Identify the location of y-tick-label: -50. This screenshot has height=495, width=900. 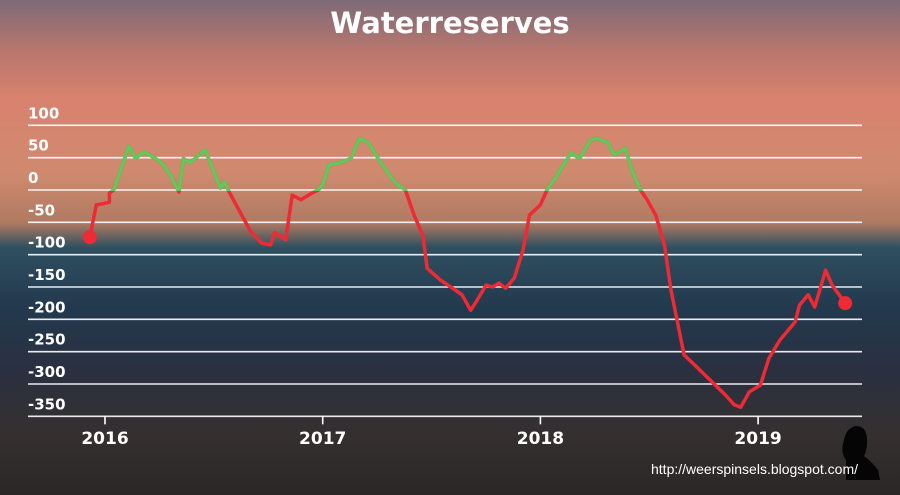
(41, 210).